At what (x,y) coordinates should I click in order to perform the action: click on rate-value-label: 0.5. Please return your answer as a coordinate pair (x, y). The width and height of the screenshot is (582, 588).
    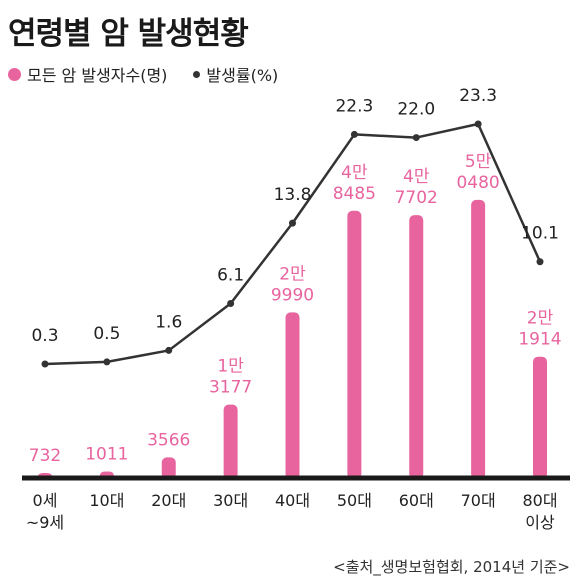
    Looking at the image, I should click on (106, 334).